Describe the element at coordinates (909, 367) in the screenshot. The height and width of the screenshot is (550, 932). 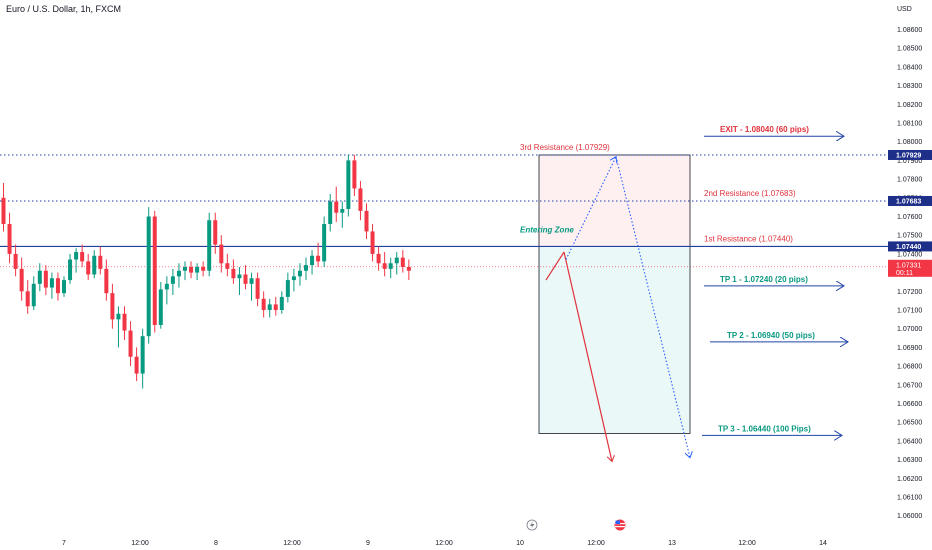
I see `y-tick-label: 1.06800` at that location.